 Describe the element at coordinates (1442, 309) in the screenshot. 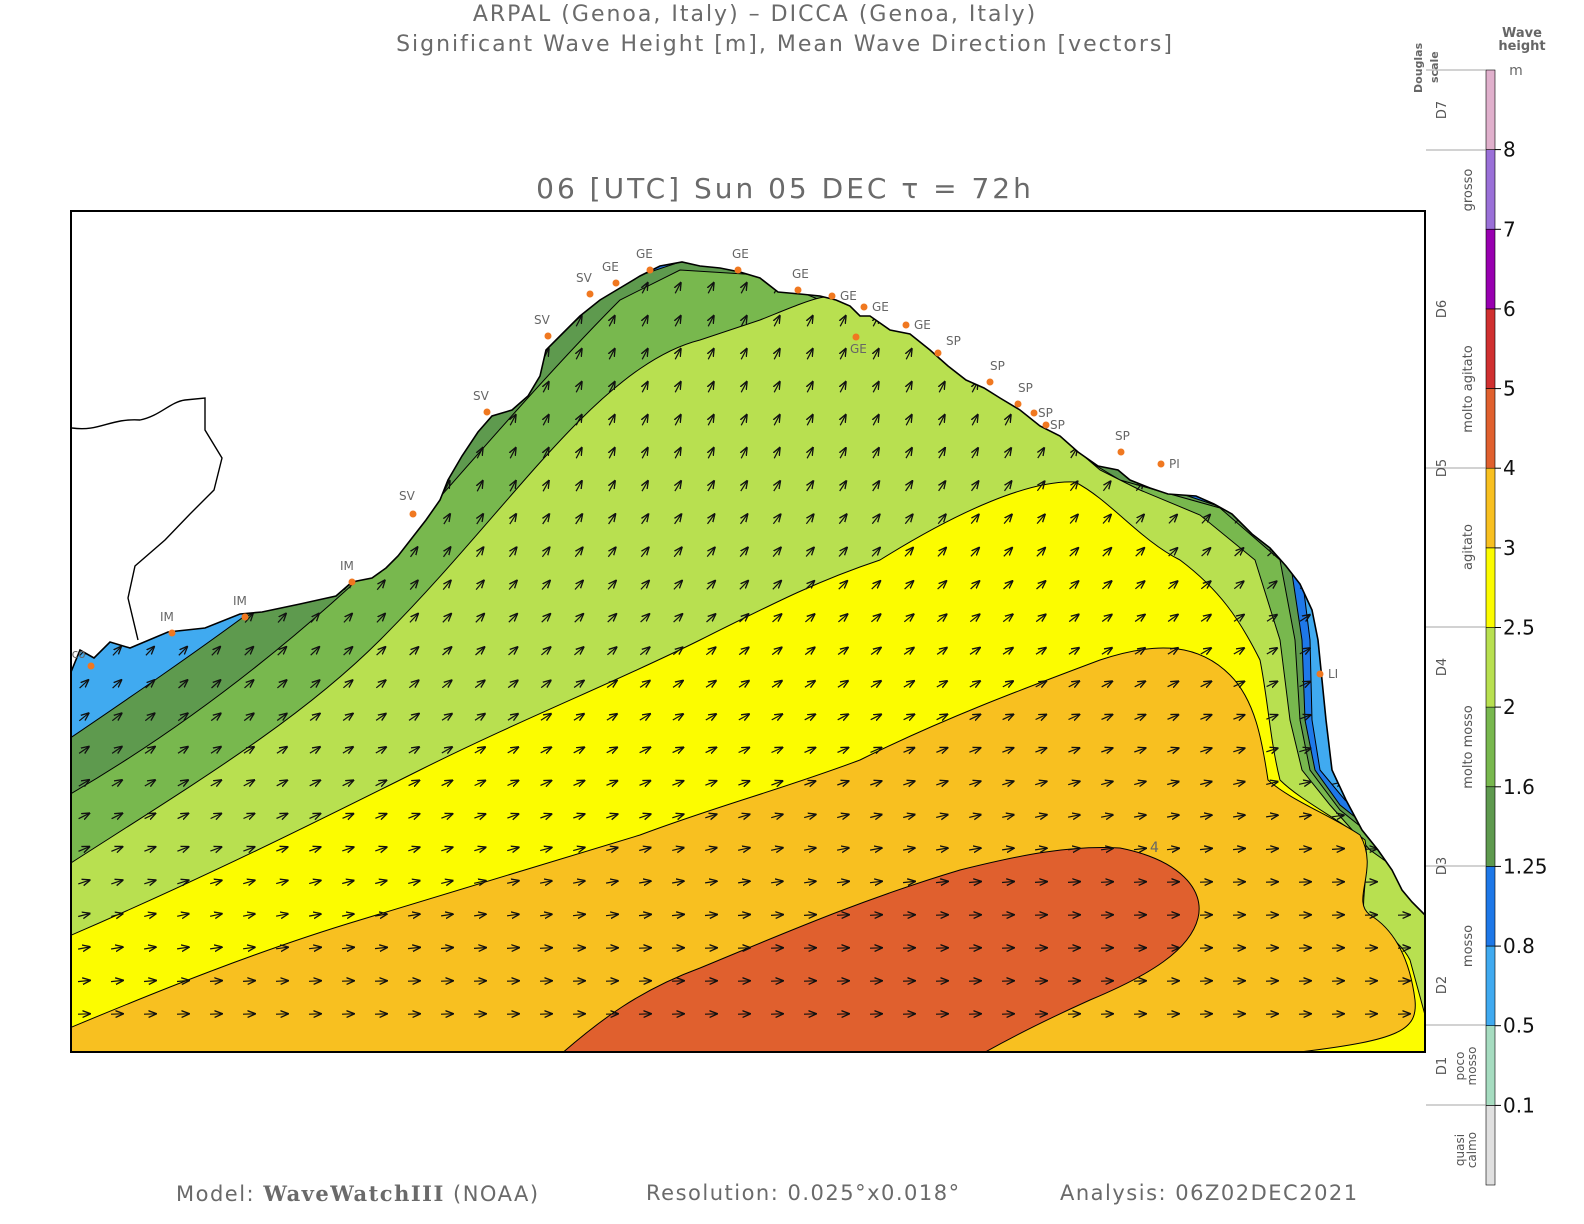

I see `douglas-code: D6` at that location.